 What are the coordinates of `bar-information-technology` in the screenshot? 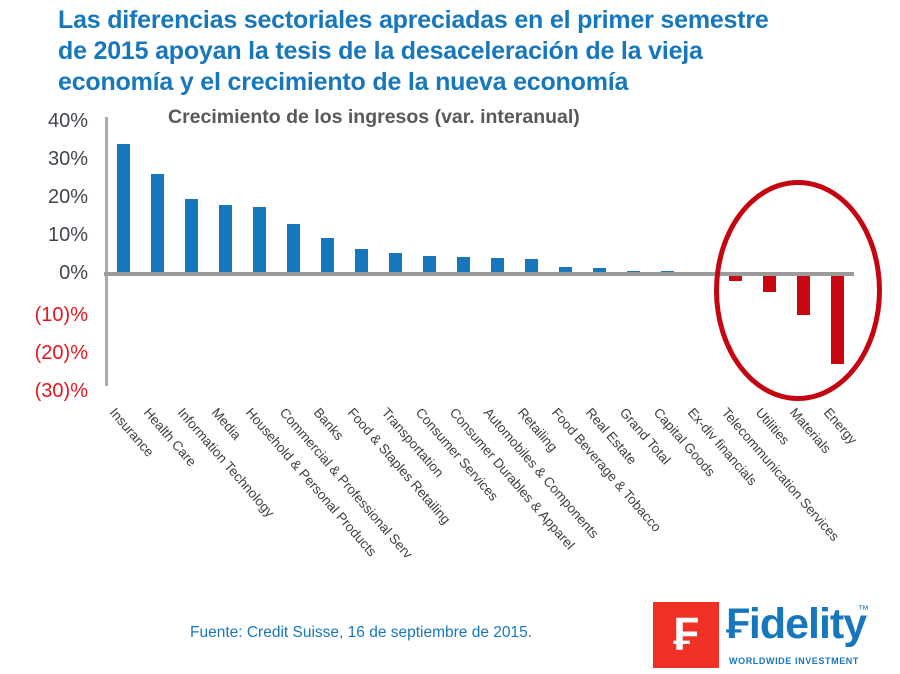 It's located at (191, 235).